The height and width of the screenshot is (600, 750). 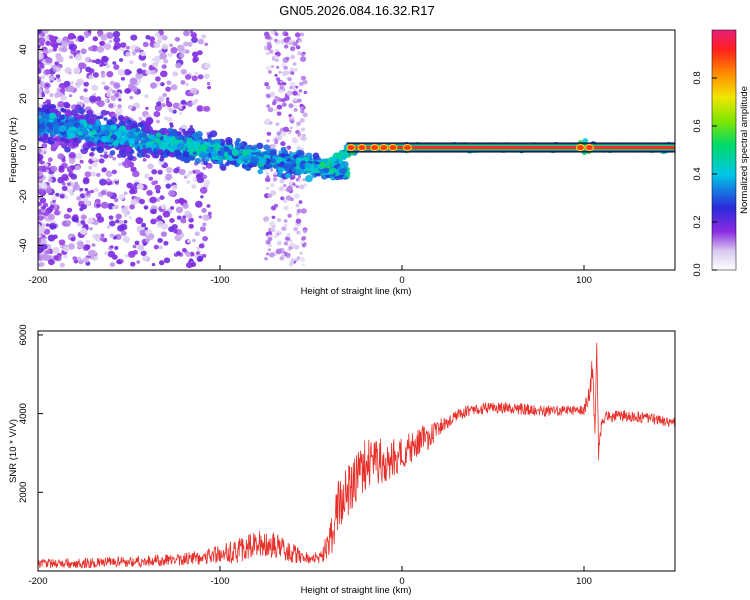 I want to click on chart-title: GN05.2026.084.16.32.R17, so click(x=356, y=10).